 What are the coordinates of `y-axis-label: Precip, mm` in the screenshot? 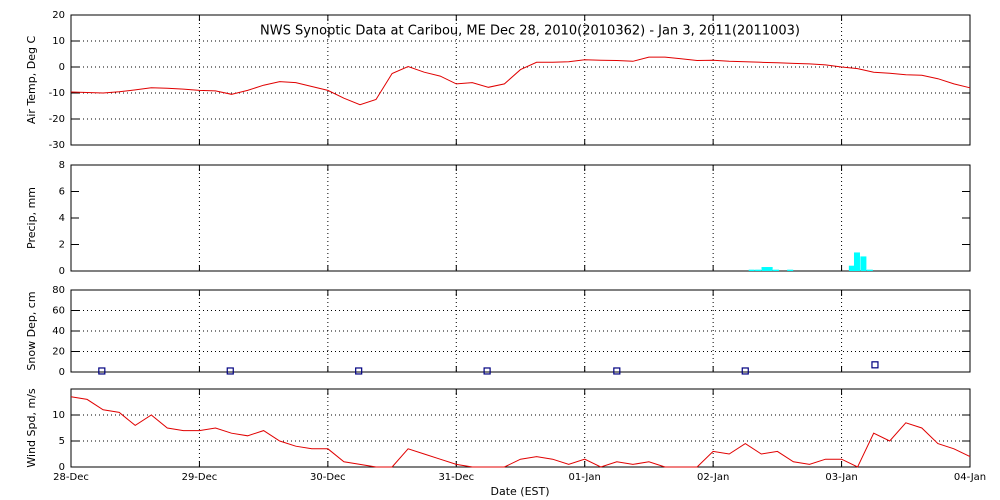 It's located at (31, 218).